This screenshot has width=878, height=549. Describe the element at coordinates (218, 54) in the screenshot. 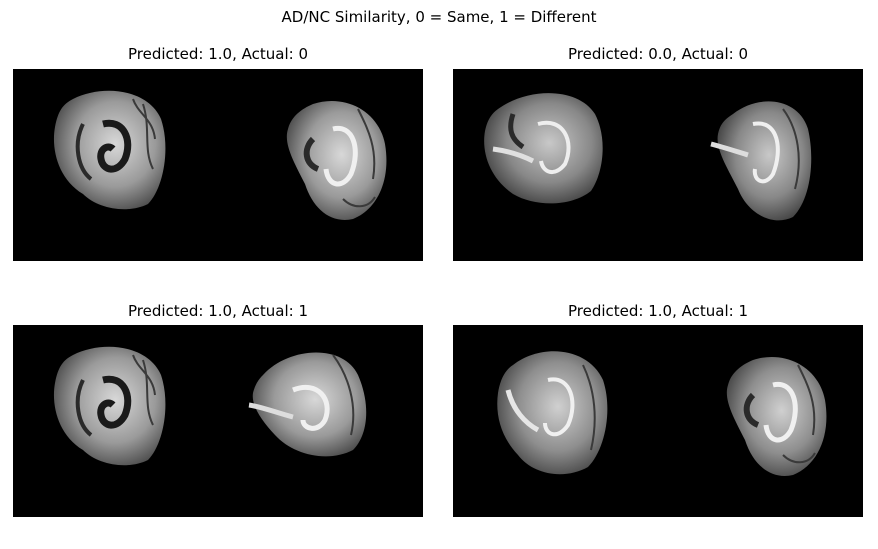

I see `panel-1-title: Predicted: 1.0, Actual: 0` at that location.